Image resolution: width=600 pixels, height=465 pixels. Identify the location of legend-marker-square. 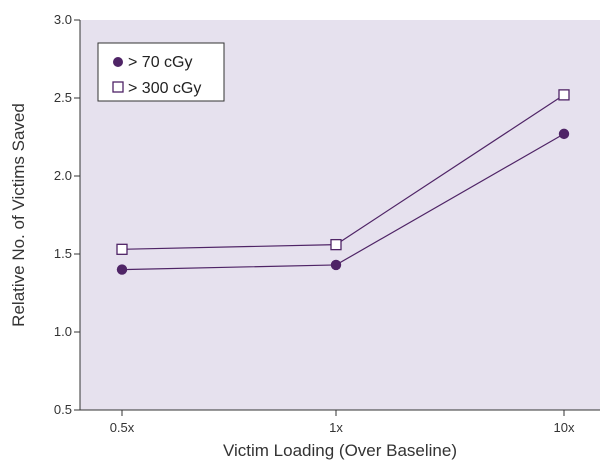
(118, 87).